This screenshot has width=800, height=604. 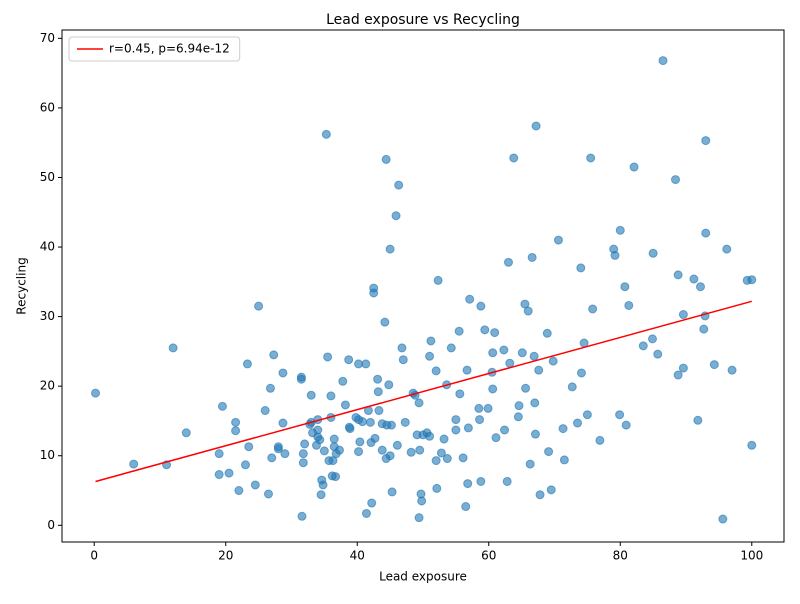 What do you see at coordinates (751, 556) in the screenshot?
I see `x-tick-label: 100` at bounding box center [751, 556].